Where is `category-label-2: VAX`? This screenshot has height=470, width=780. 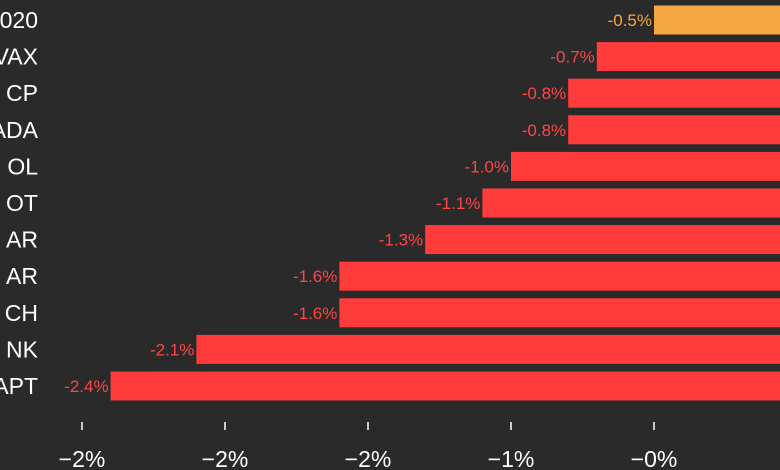 category-label-2: VAX is located at coordinates (19, 57).